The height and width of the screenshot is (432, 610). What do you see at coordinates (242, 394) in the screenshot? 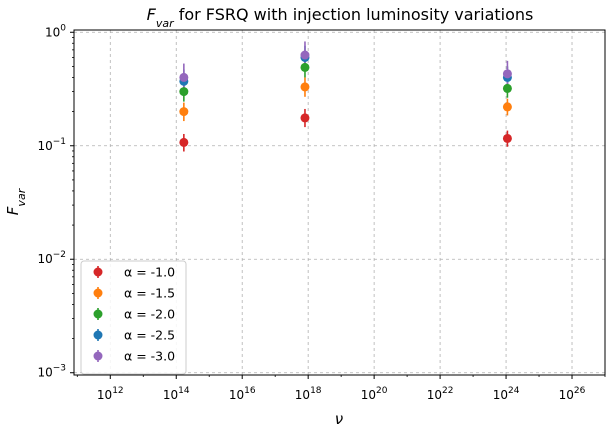
I see `x-tick-label: 1016` at bounding box center [242, 394].